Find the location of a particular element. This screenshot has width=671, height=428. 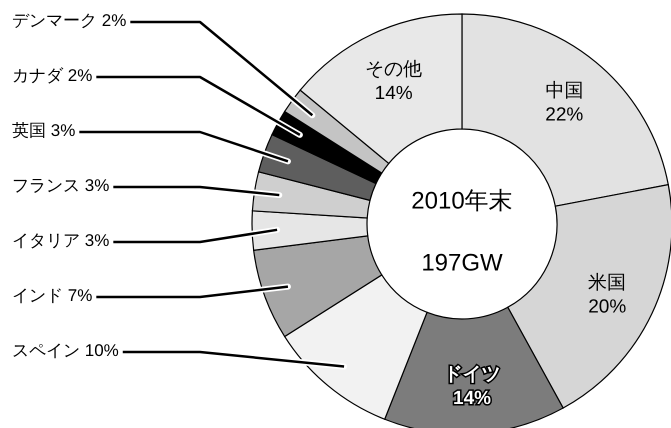

slice-label: ドイツ is located at coordinates (472, 375).